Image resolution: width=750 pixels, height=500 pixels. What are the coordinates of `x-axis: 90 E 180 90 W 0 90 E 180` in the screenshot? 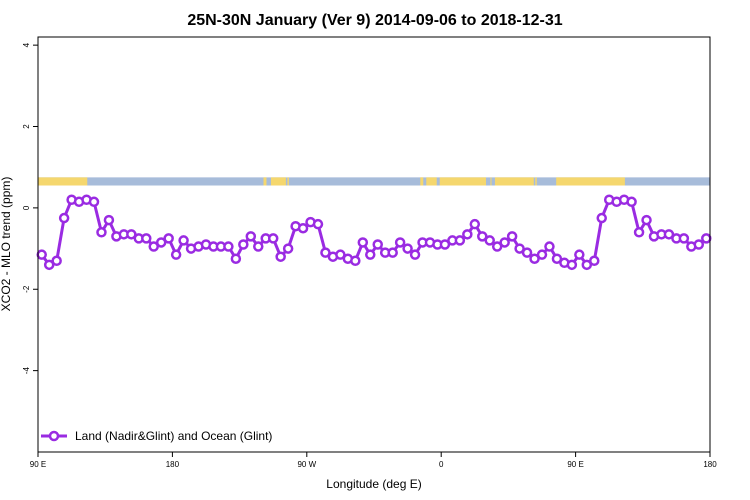 It's located at (373, 460).